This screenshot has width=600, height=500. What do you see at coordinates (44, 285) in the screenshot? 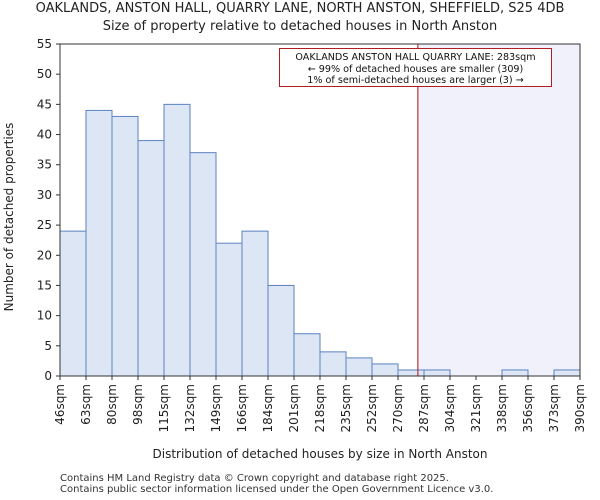
I see `y-tick-label: 15` at bounding box center [44, 285].